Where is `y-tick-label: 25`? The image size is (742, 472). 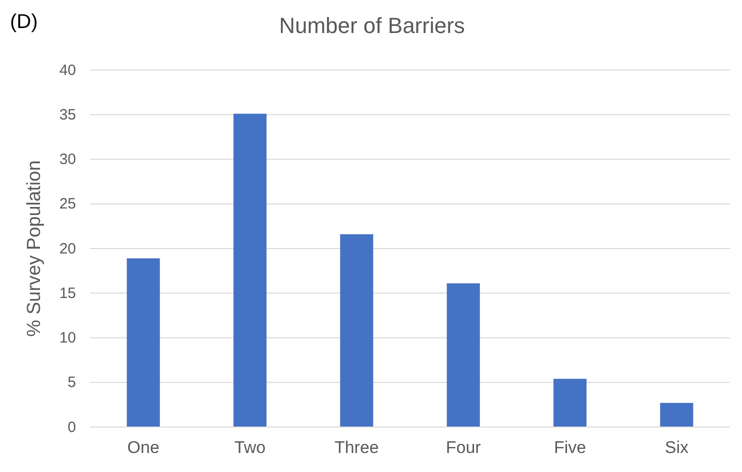 y-tick-label: 25 is located at coordinates (67, 204).